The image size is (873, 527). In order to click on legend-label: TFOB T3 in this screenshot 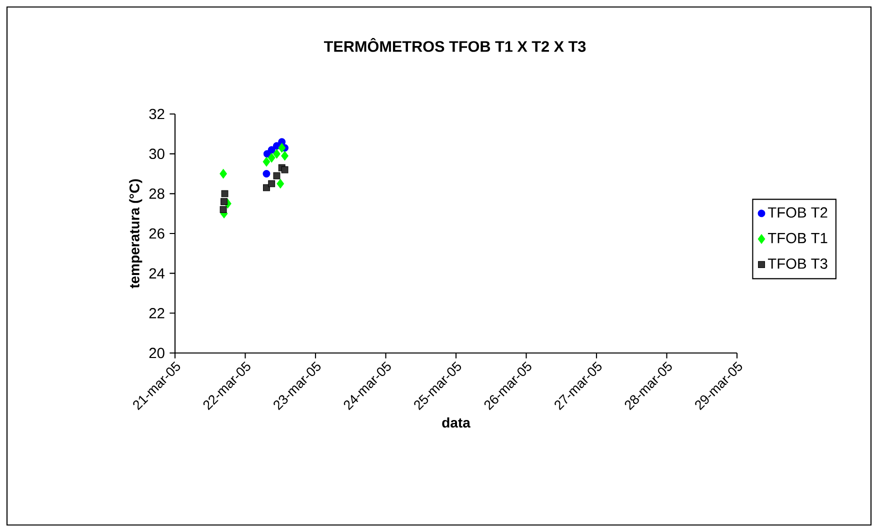, I will do `click(798, 263)`.